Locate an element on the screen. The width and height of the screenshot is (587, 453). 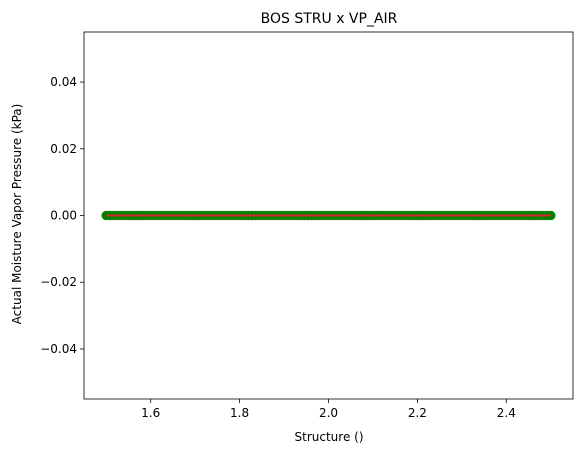
y-axis-ticks: −0.04 −0.02 0.00 0.02 0.04 is located at coordinates (62, 215).